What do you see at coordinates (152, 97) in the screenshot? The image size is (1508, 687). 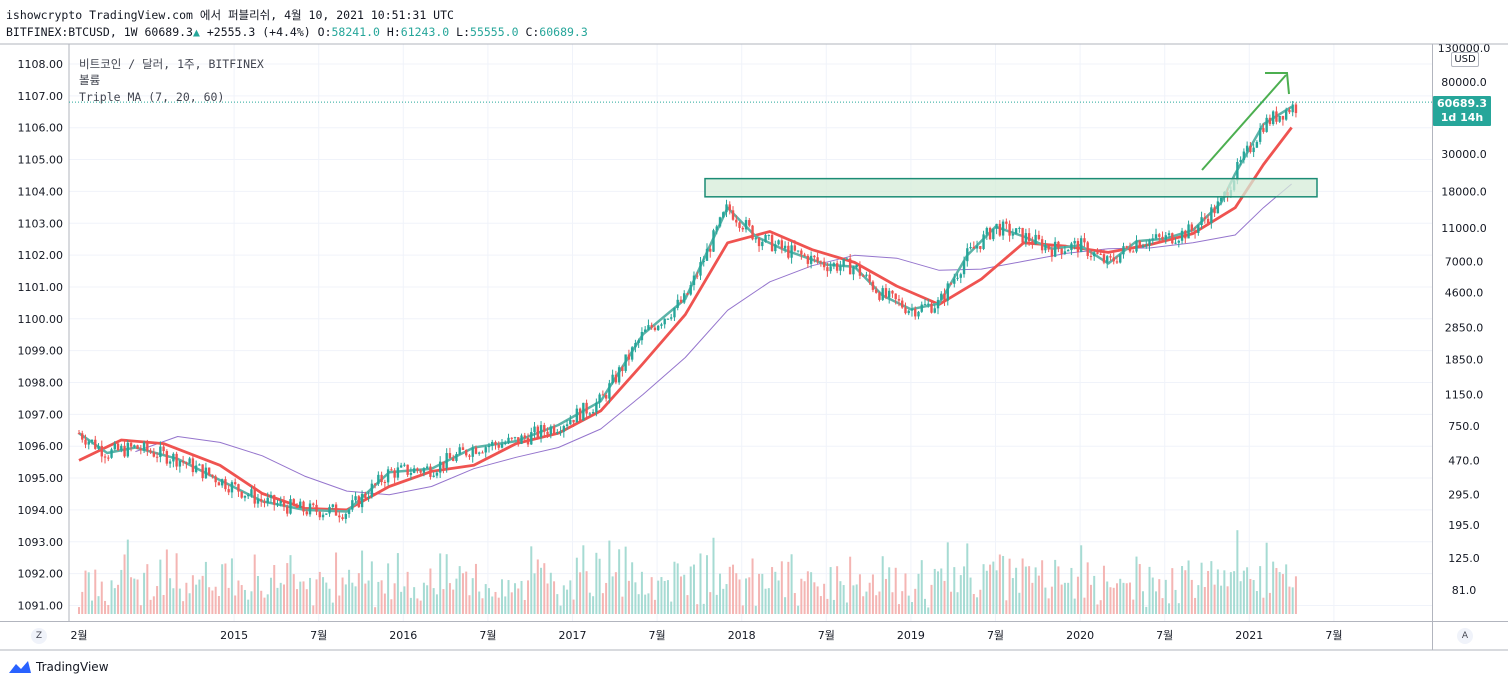 I see `legend-triple-ma: Triple MA (7, 20, 60)` at bounding box center [152, 97].